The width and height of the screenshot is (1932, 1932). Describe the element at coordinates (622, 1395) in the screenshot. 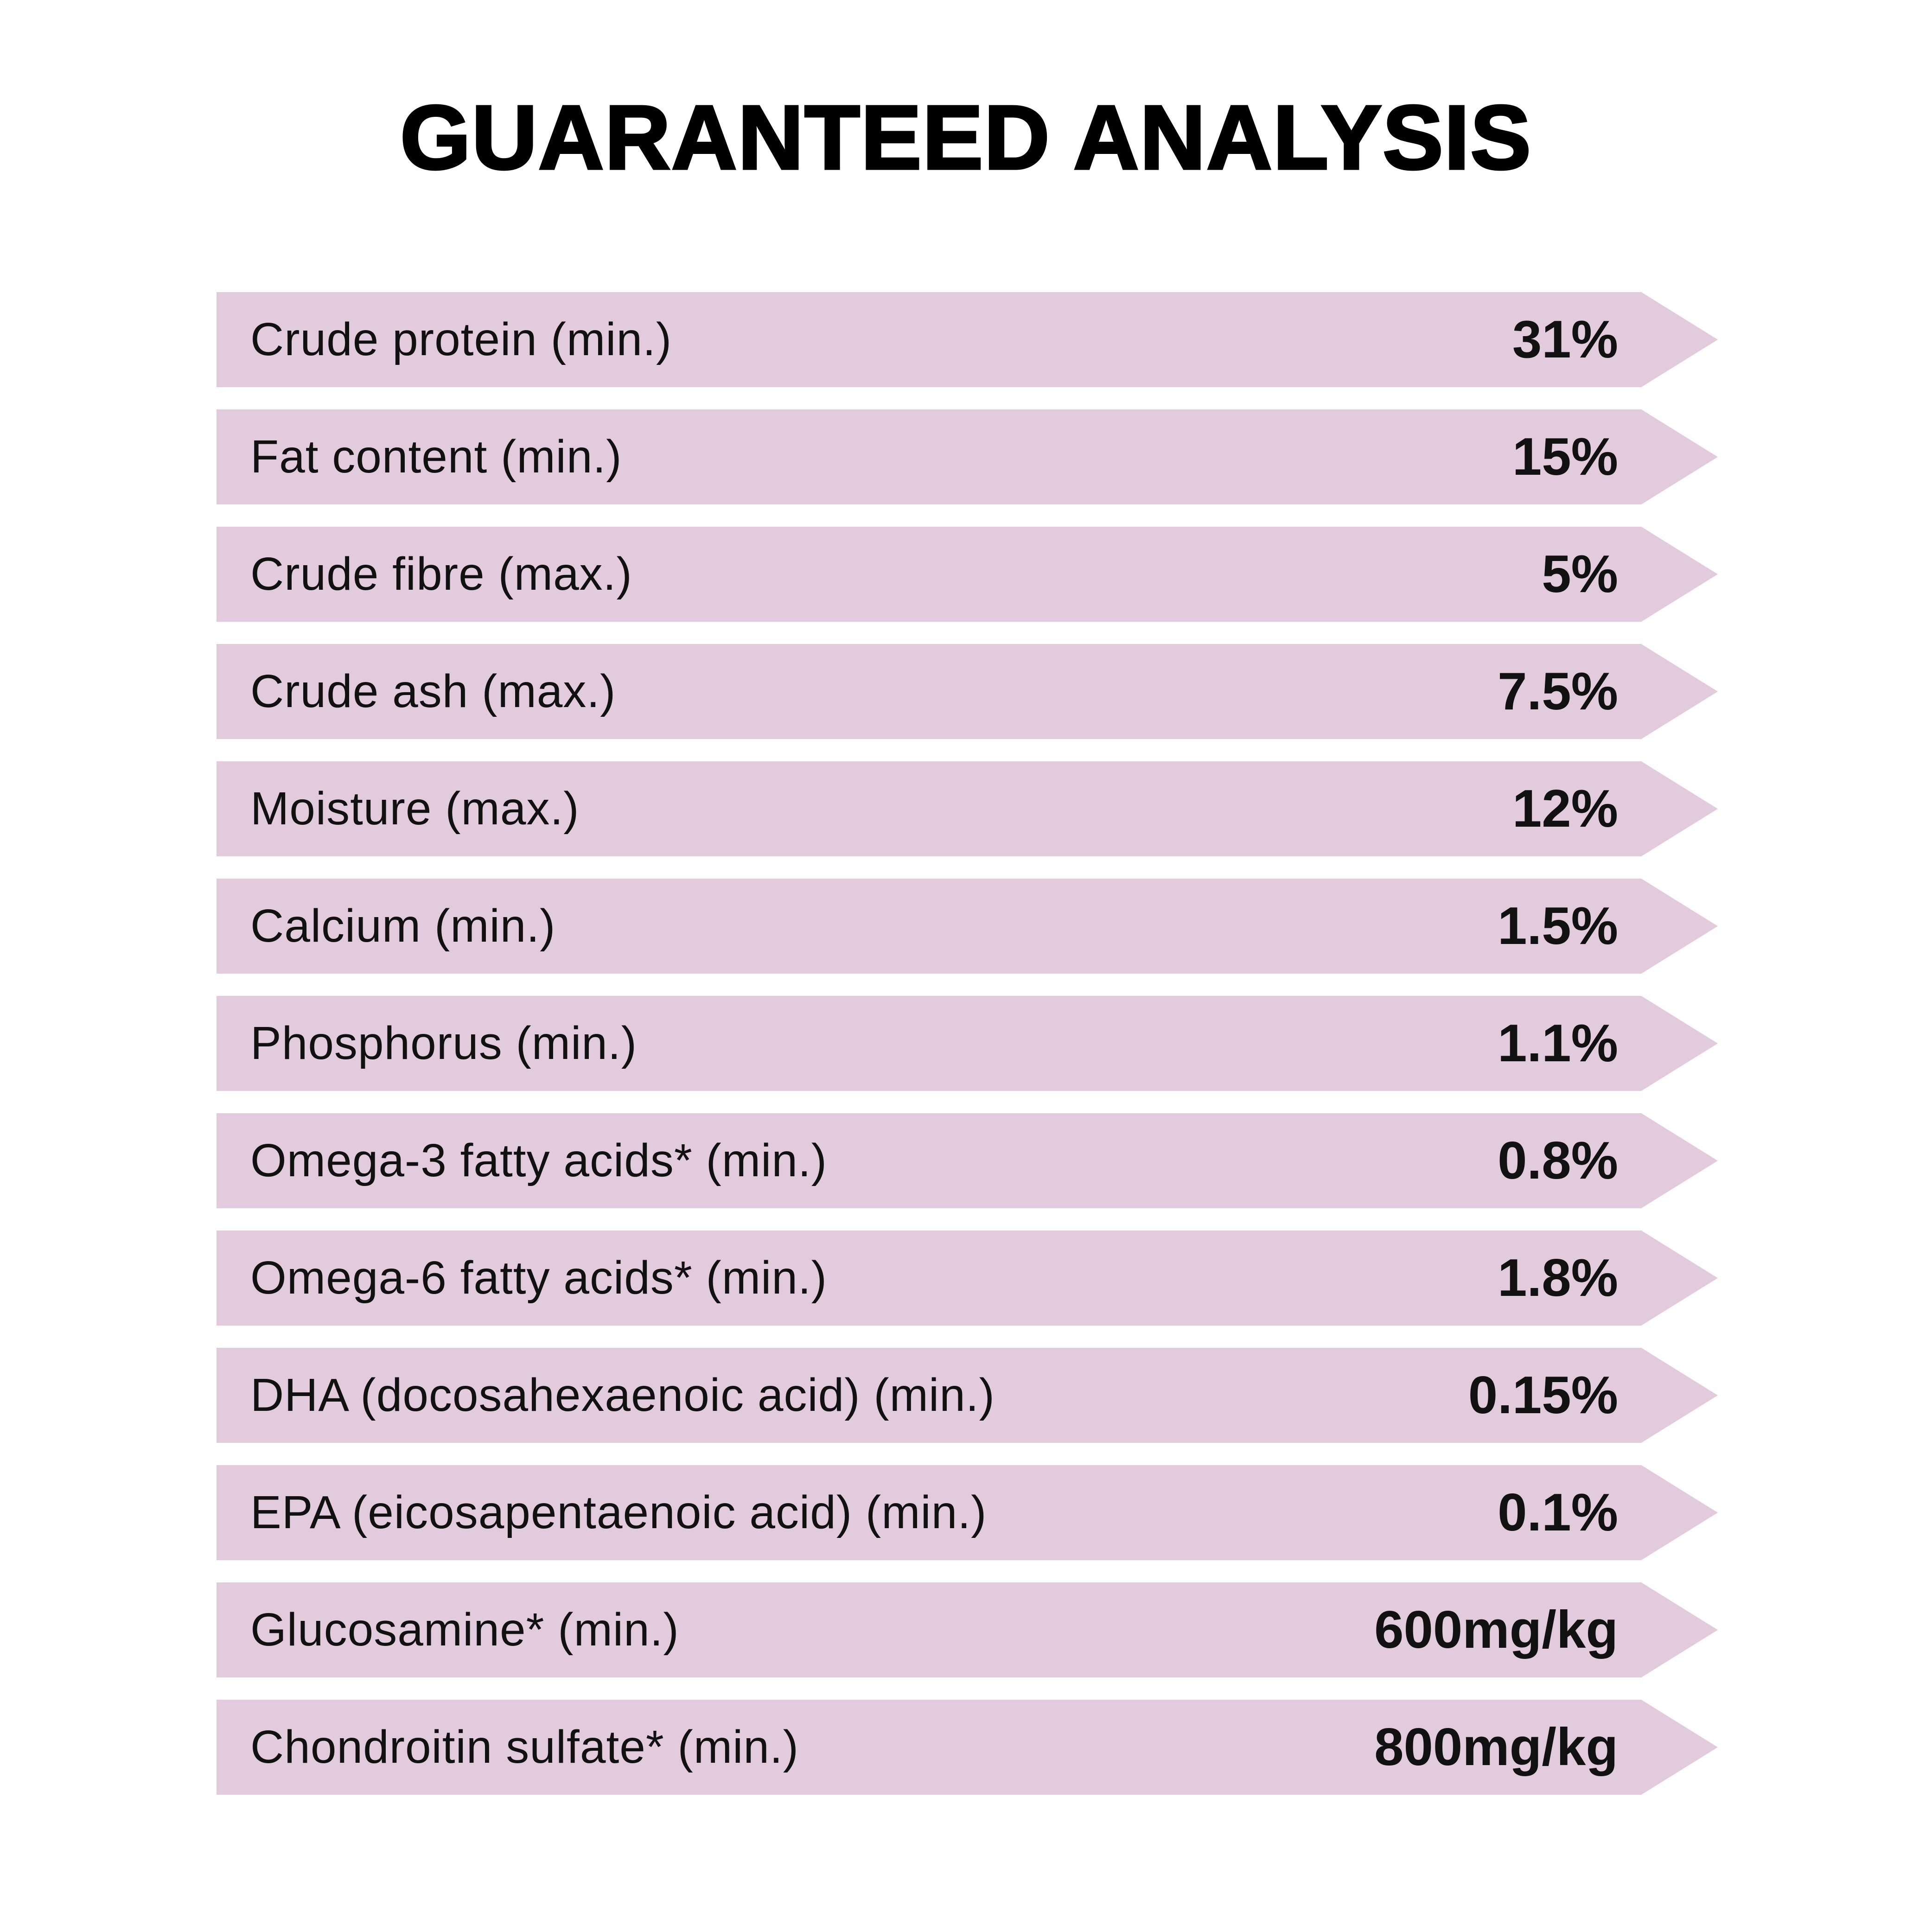

I see `nutrient-label: DHA (docosahexaenoic acid) (min.)` at that location.